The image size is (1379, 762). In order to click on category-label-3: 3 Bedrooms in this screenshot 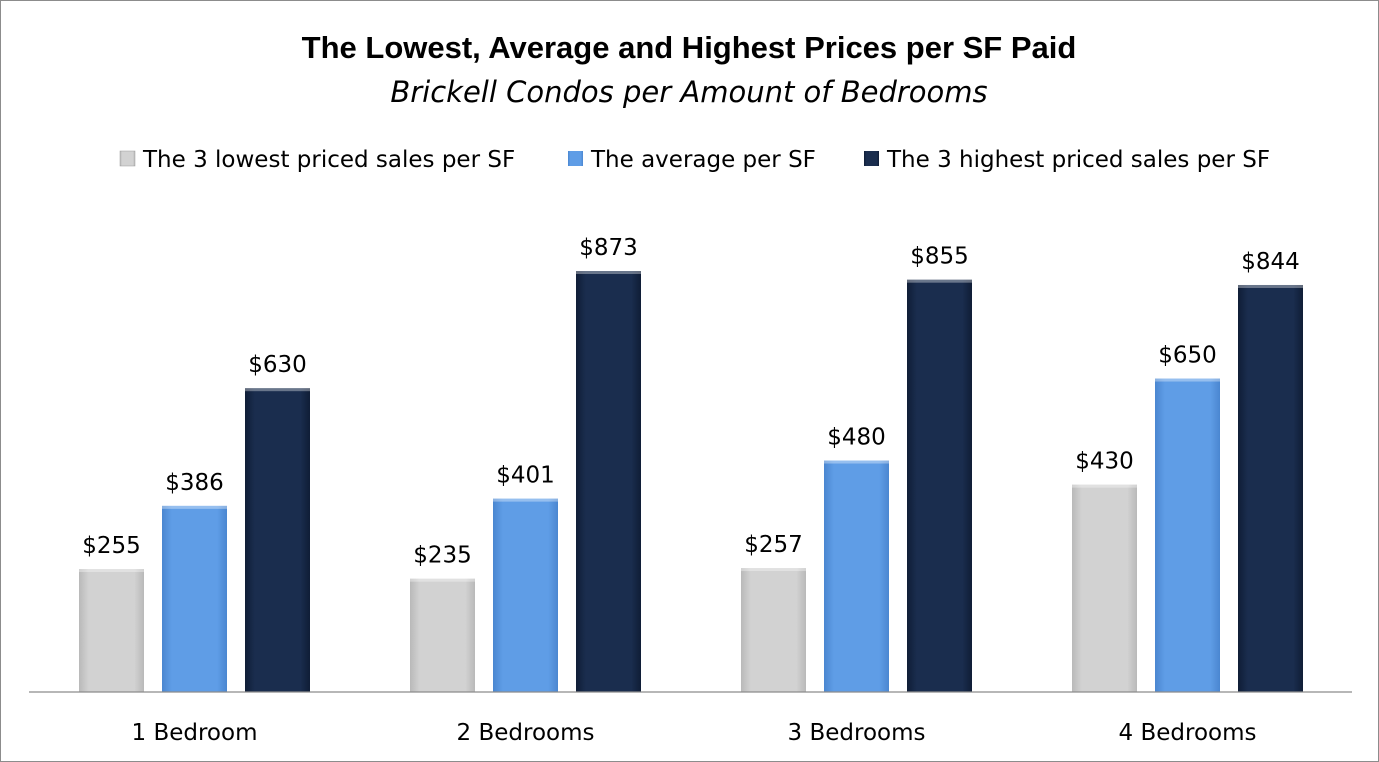, I will do `click(857, 733)`.